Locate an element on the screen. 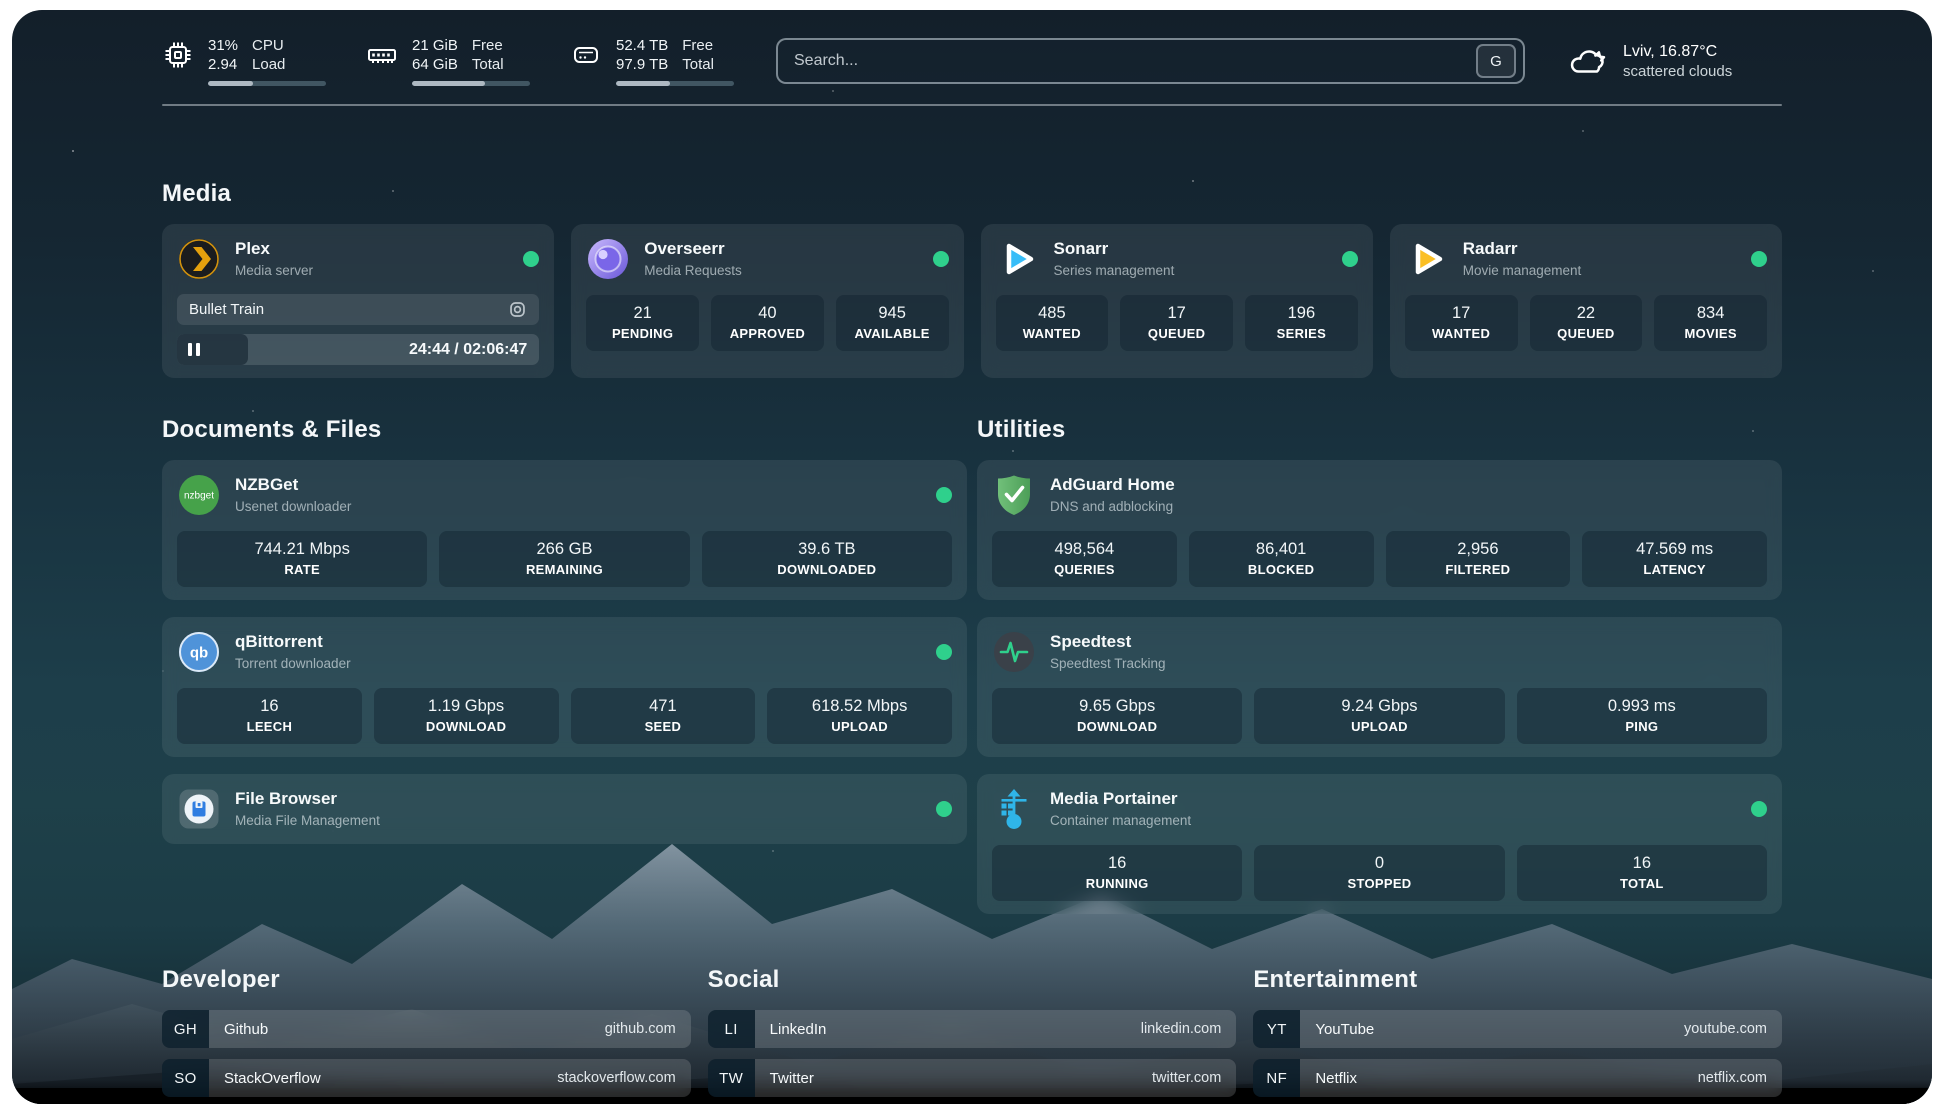 This screenshot has height=1104, width=1944. stat-label: DOWNLOADED is located at coordinates (827, 569).